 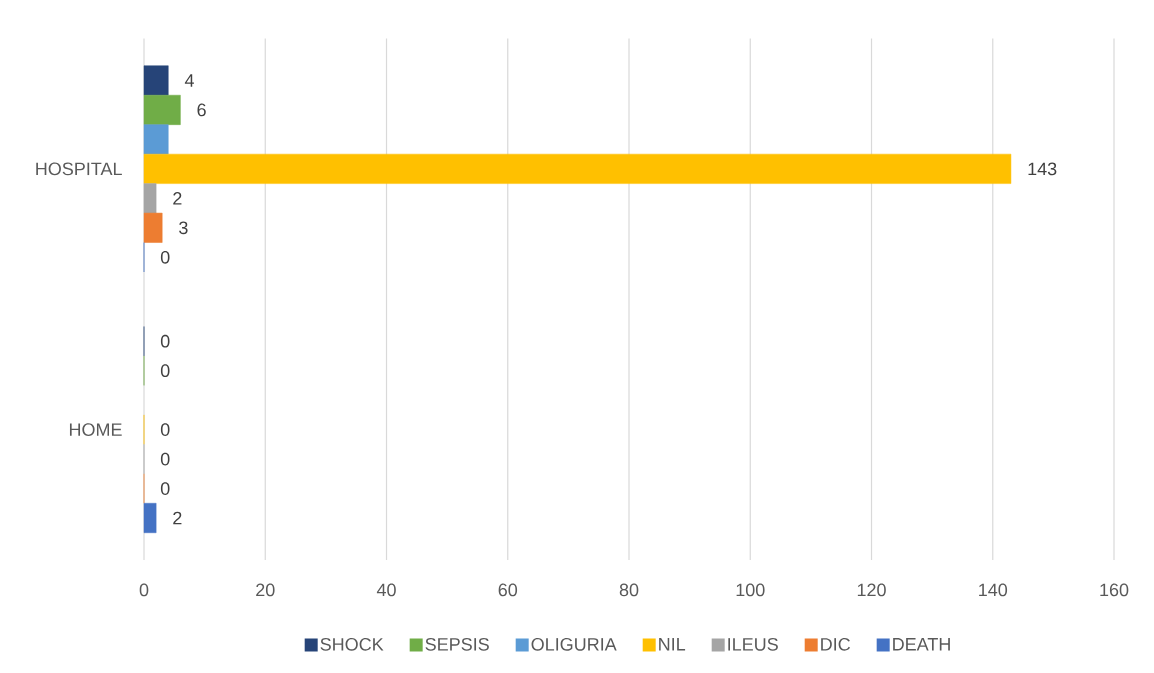 I want to click on x-tick-label: 160, so click(x=1114, y=590).